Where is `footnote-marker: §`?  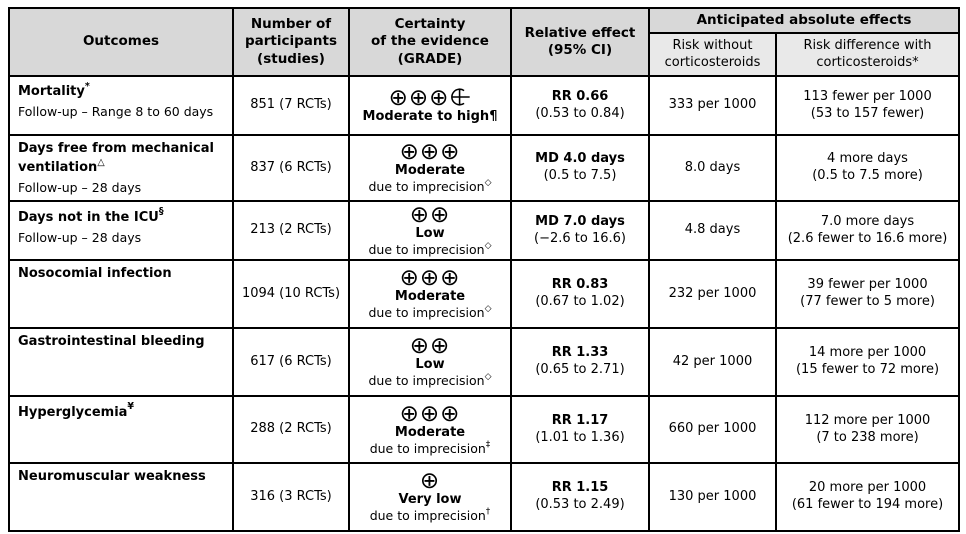
footnote-marker: § is located at coordinates (161, 212).